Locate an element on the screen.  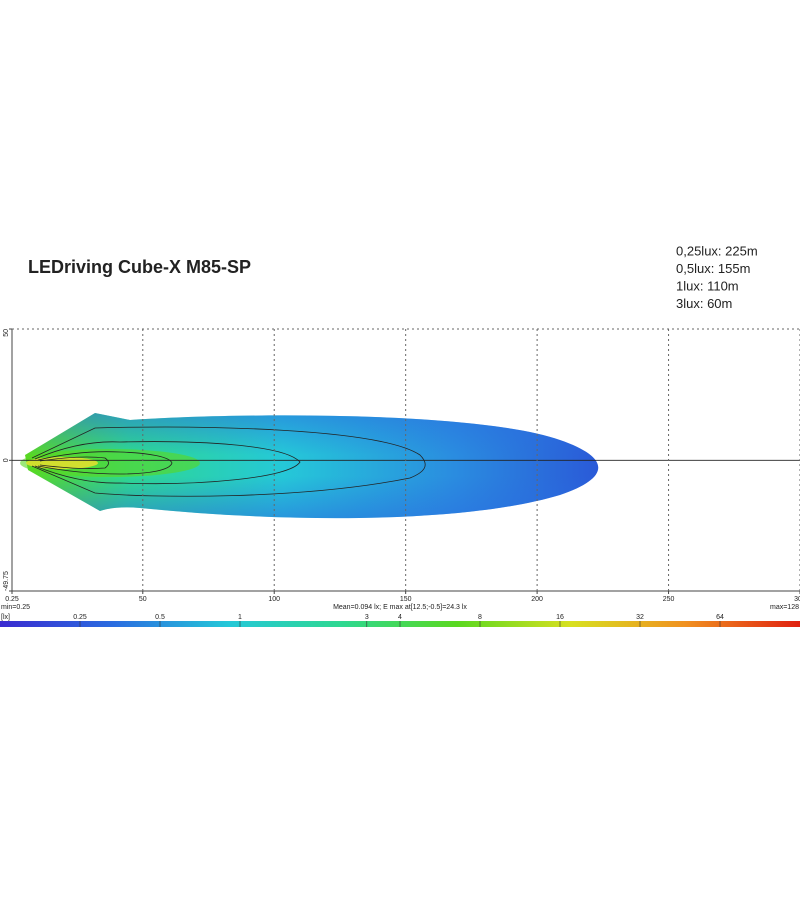
chart-title: LEDriving Cube-X M85-SP is located at coordinates (139, 267).